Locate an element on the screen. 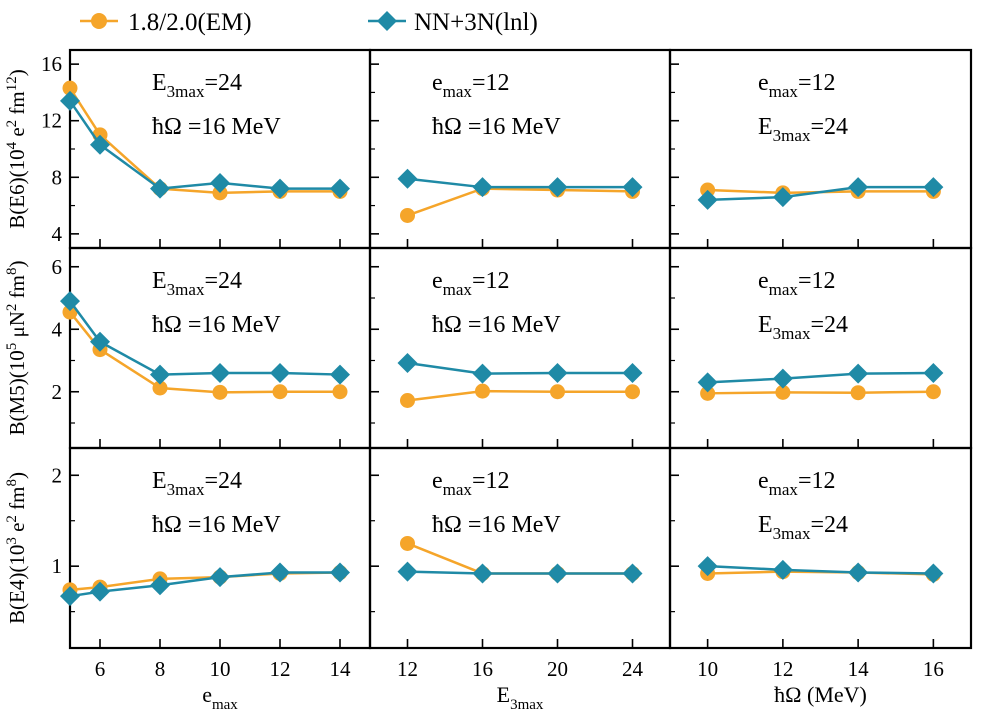  y-tick-label: 2 is located at coordinates (57, 475).